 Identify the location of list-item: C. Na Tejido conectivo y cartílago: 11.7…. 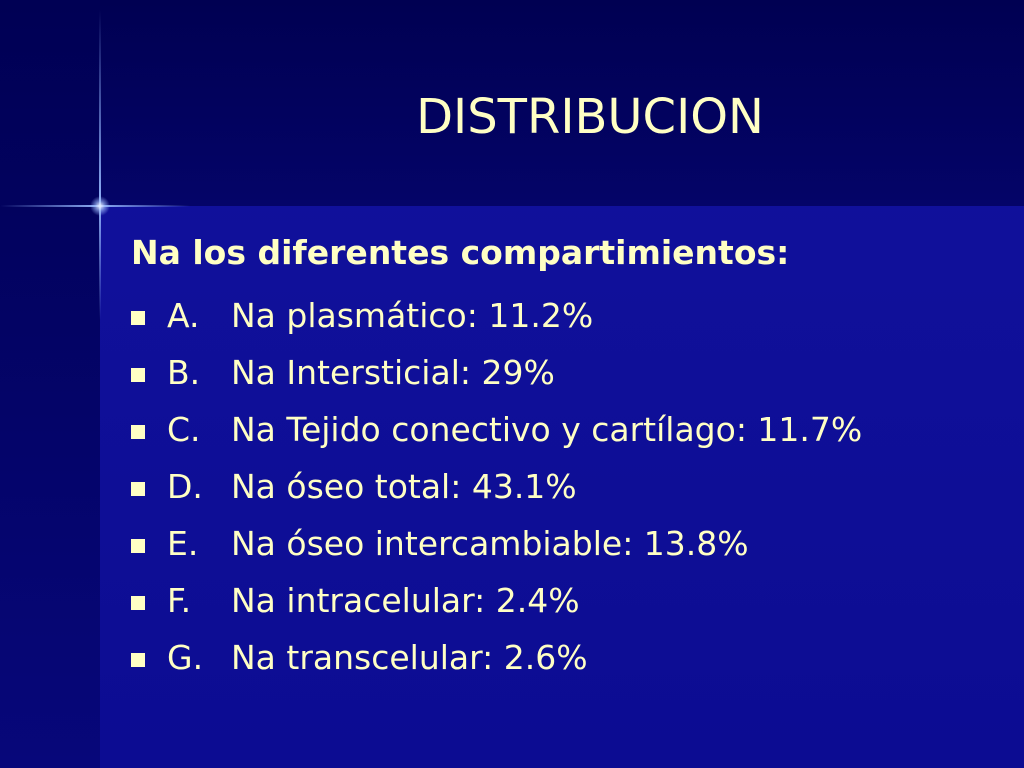
(496, 429).